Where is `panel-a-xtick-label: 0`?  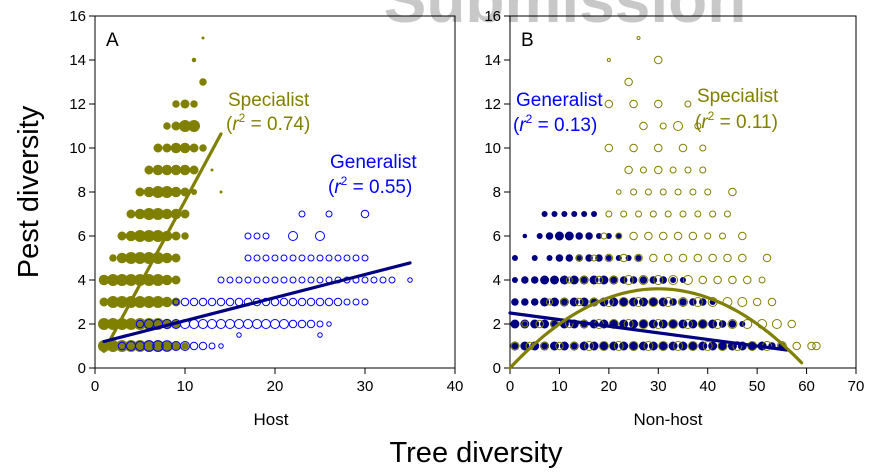 panel-a-xtick-label: 0 is located at coordinates (95, 386).